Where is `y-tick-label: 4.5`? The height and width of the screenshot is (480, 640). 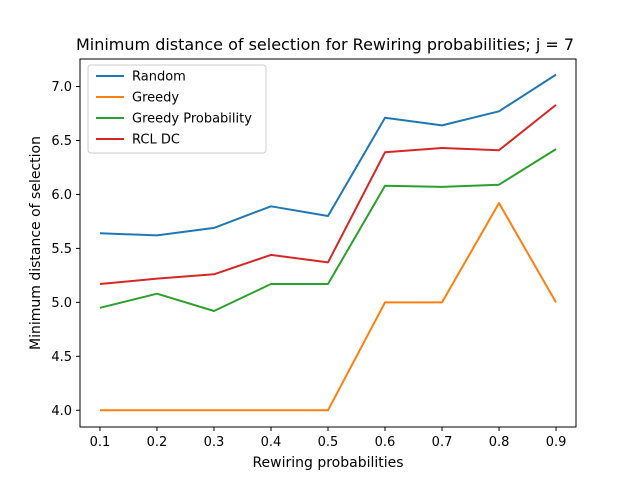
y-tick-label: 4.5 is located at coordinates (61, 357).